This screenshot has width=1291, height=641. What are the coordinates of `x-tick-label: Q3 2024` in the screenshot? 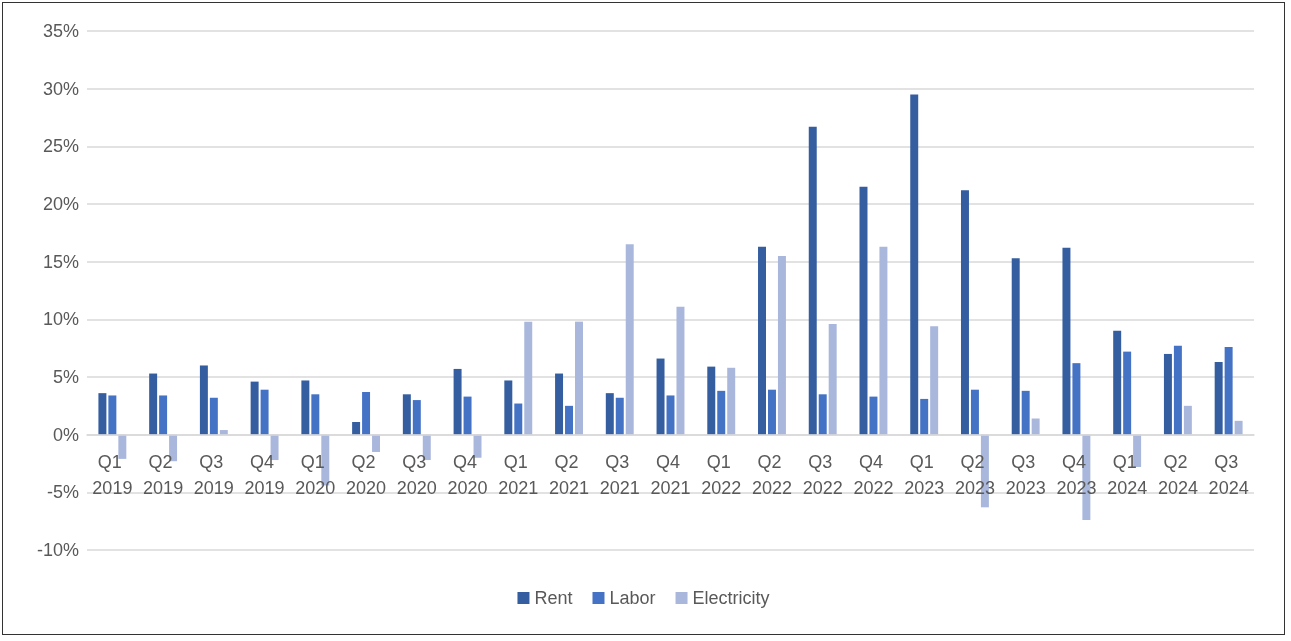 It's located at (1228, 474).